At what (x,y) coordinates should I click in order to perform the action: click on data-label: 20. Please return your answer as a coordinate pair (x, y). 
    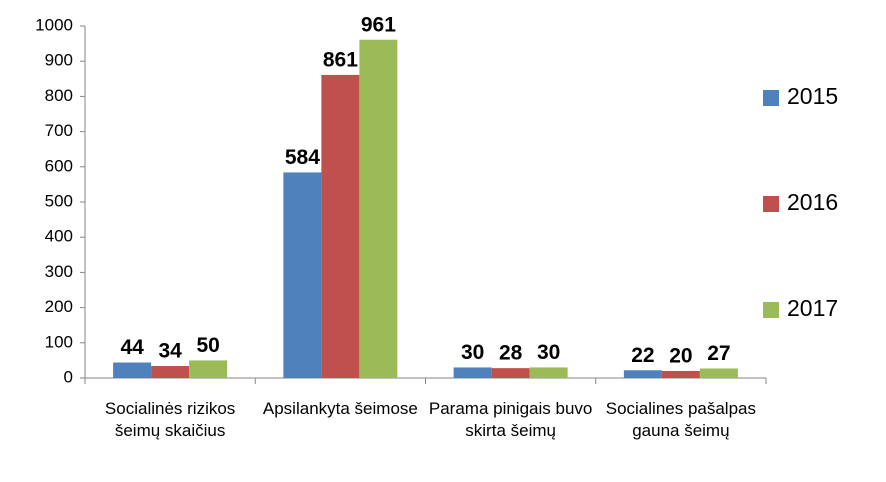
    Looking at the image, I should click on (680, 356).